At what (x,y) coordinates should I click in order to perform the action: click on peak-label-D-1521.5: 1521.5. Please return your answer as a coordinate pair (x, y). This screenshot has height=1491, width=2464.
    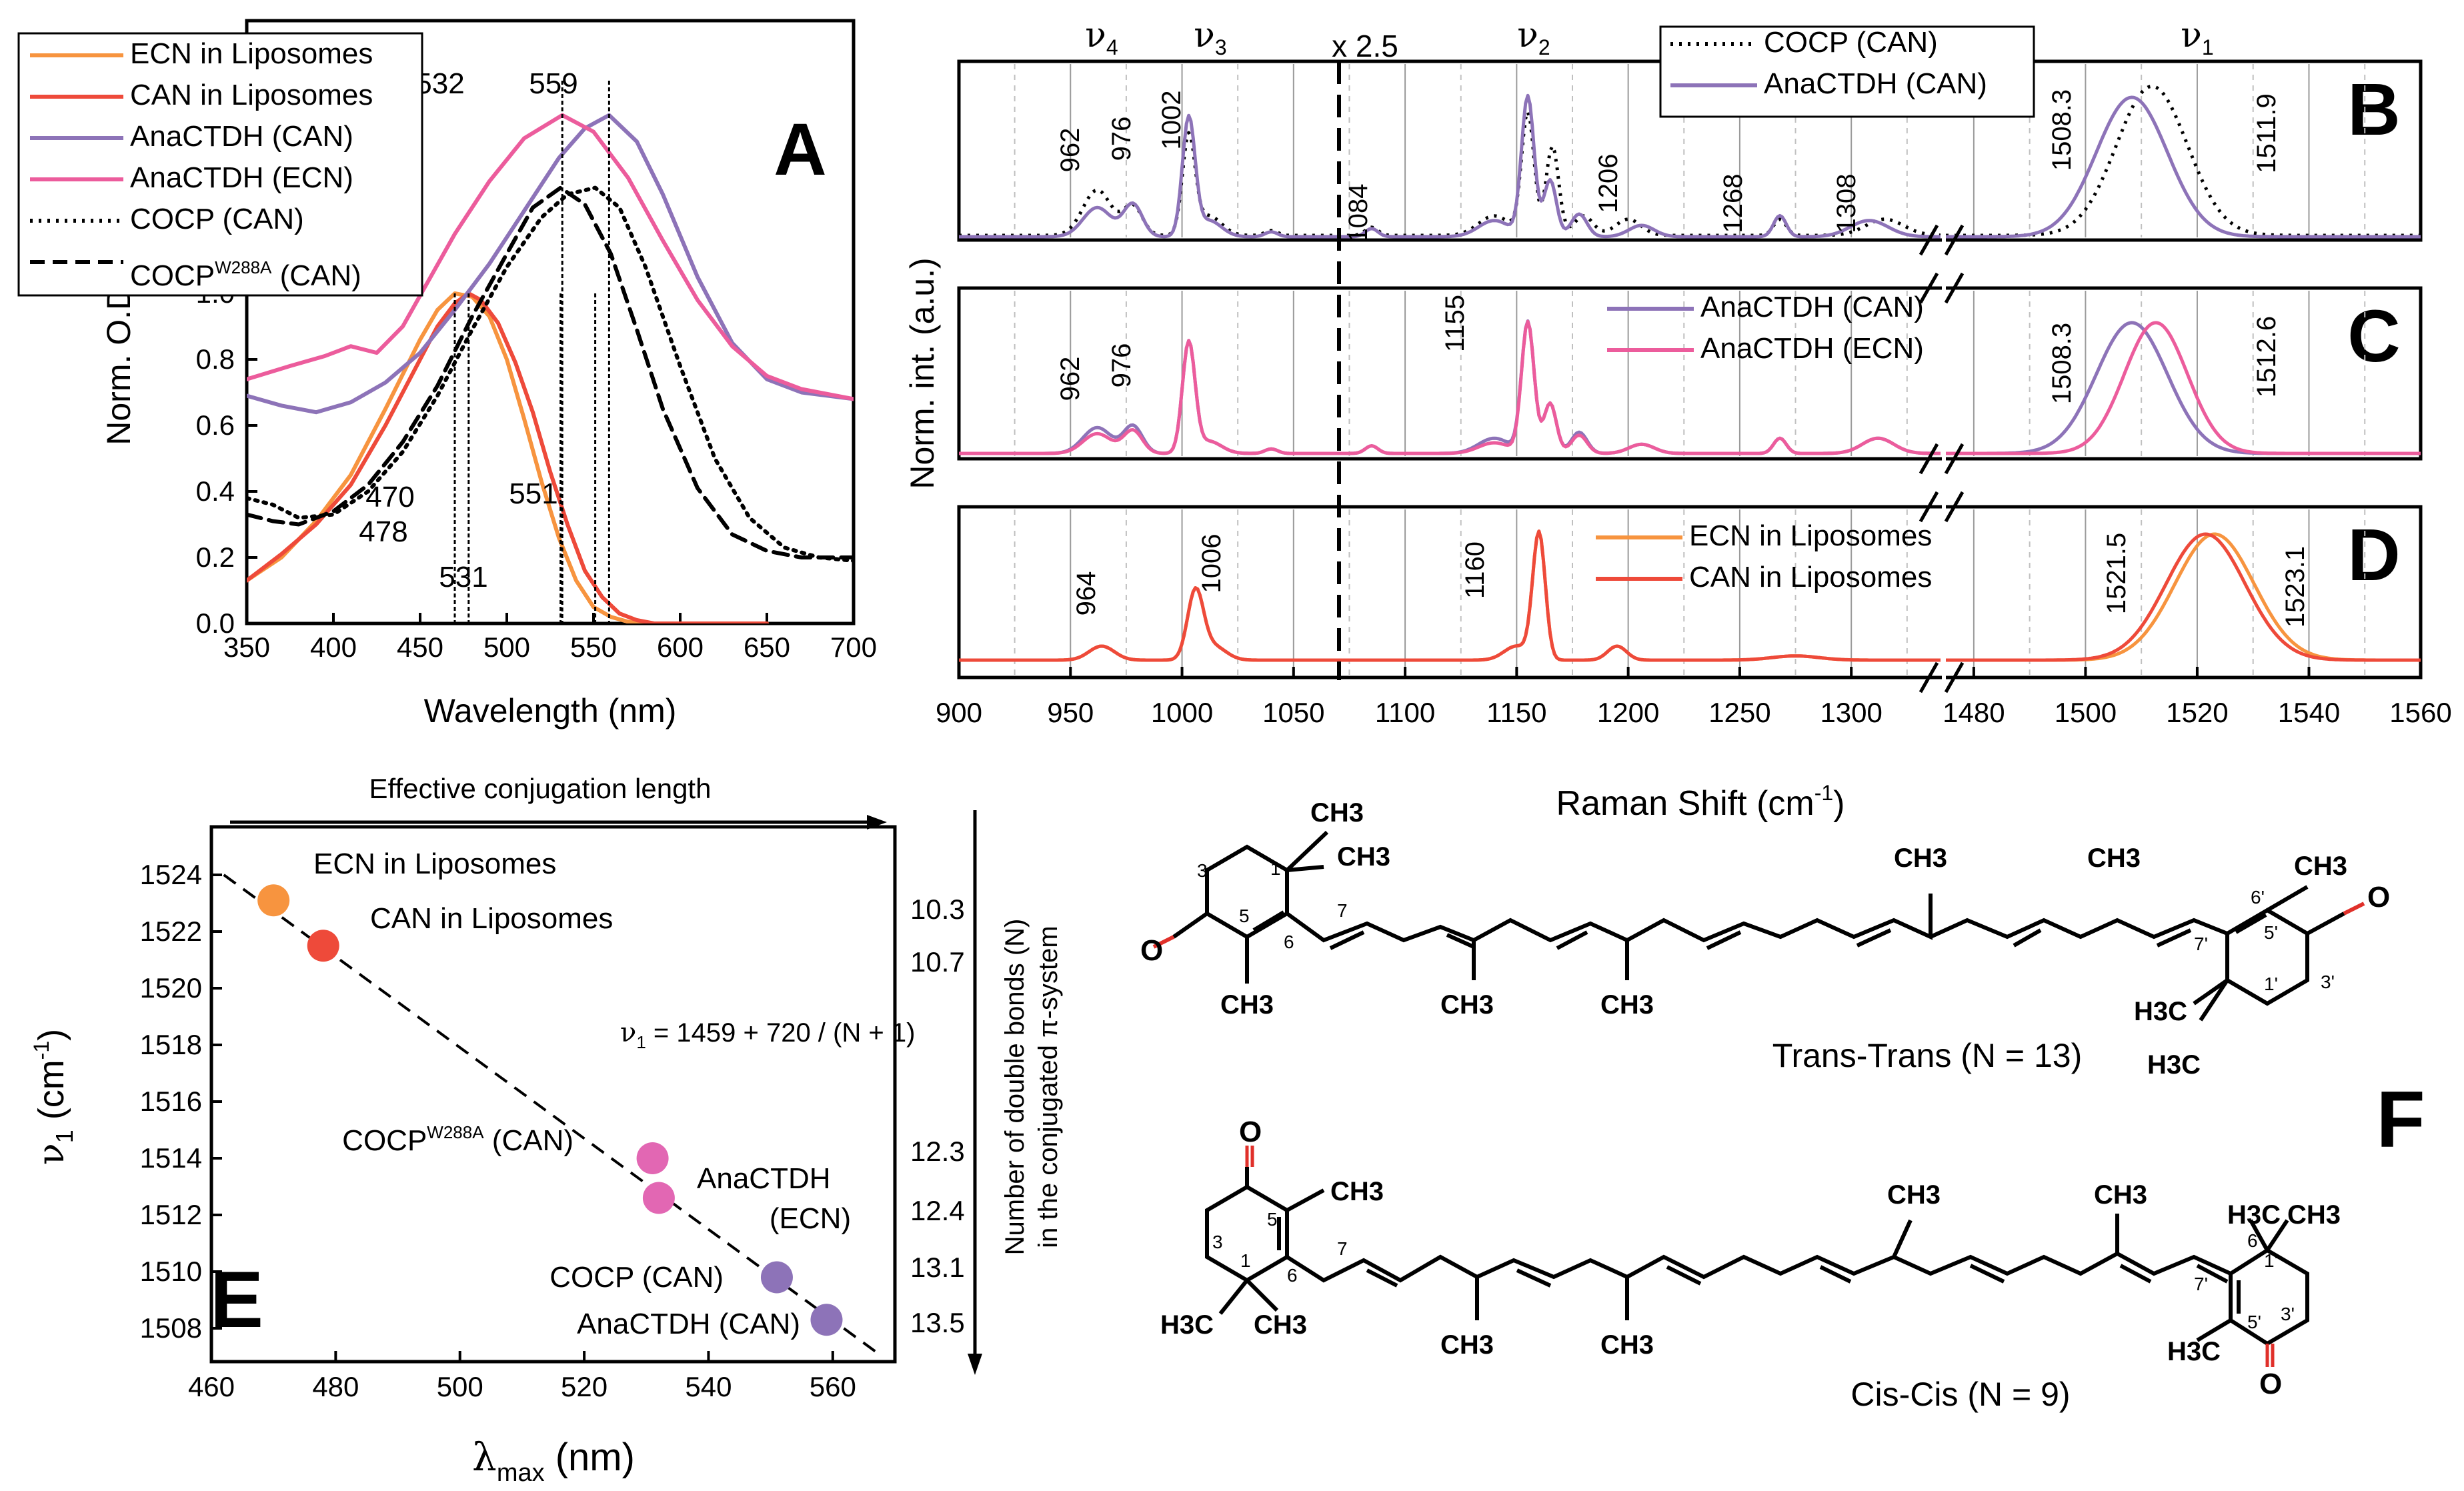
    Looking at the image, I should click on (2116, 573).